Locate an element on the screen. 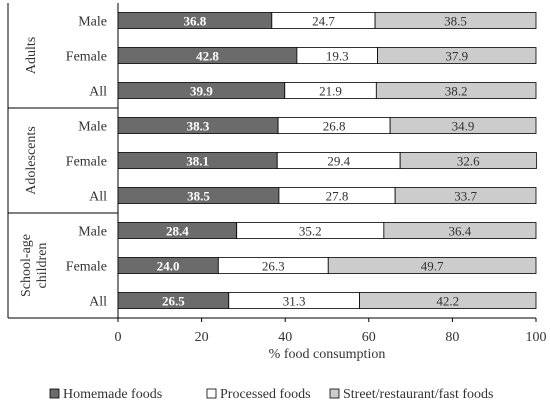 The image size is (550, 413). legend-entry: Homemade foods is located at coordinates (112, 394).